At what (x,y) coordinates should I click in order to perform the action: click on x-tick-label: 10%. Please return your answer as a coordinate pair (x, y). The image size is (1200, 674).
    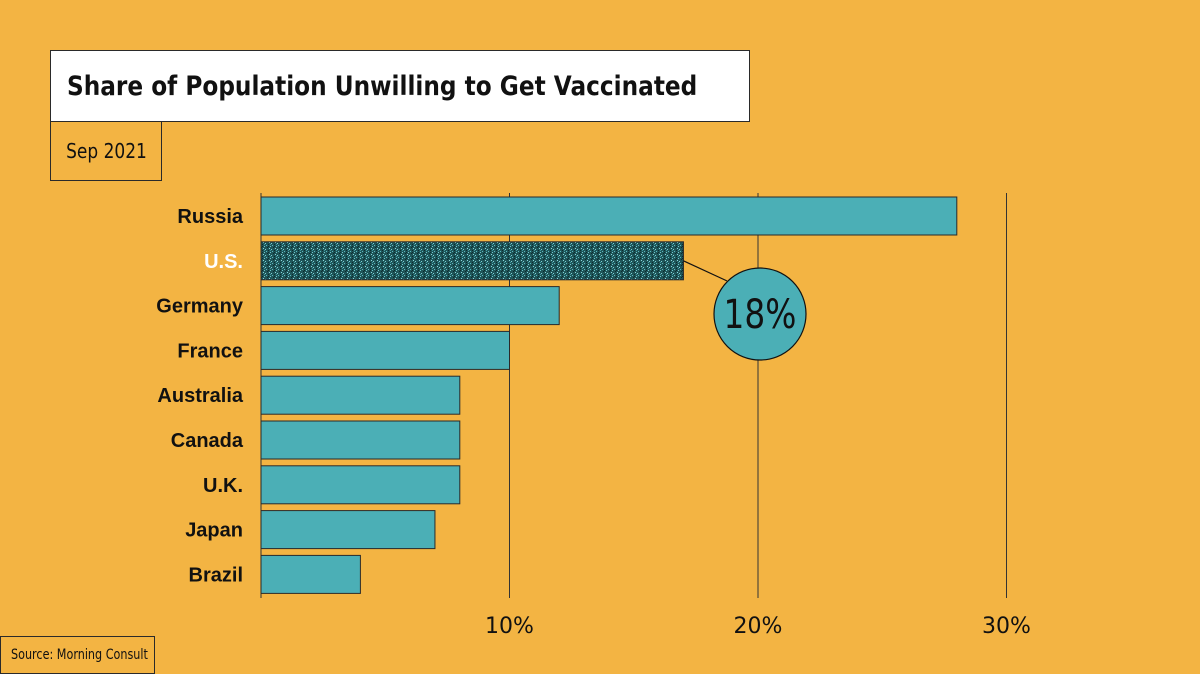
    Looking at the image, I should click on (509, 626).